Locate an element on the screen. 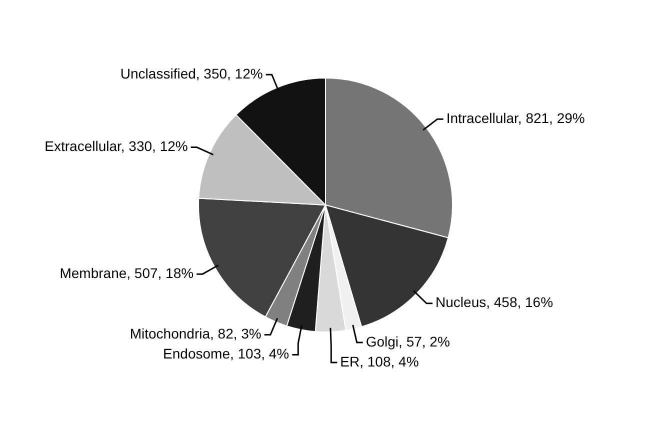  slice-label: Mitochondria, 82, 3% is located at coordinates (196, 334).